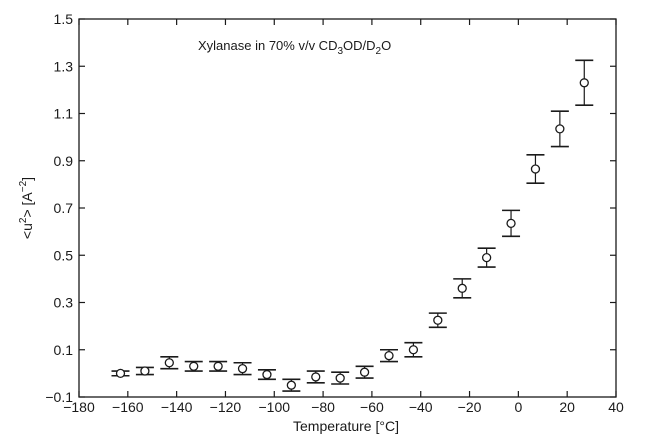 The image size is (652, 435). What do you see at coordinates (79, 407) in the screenshot?
I see `x-tick-label: −180` at bounding box center [79, 407].